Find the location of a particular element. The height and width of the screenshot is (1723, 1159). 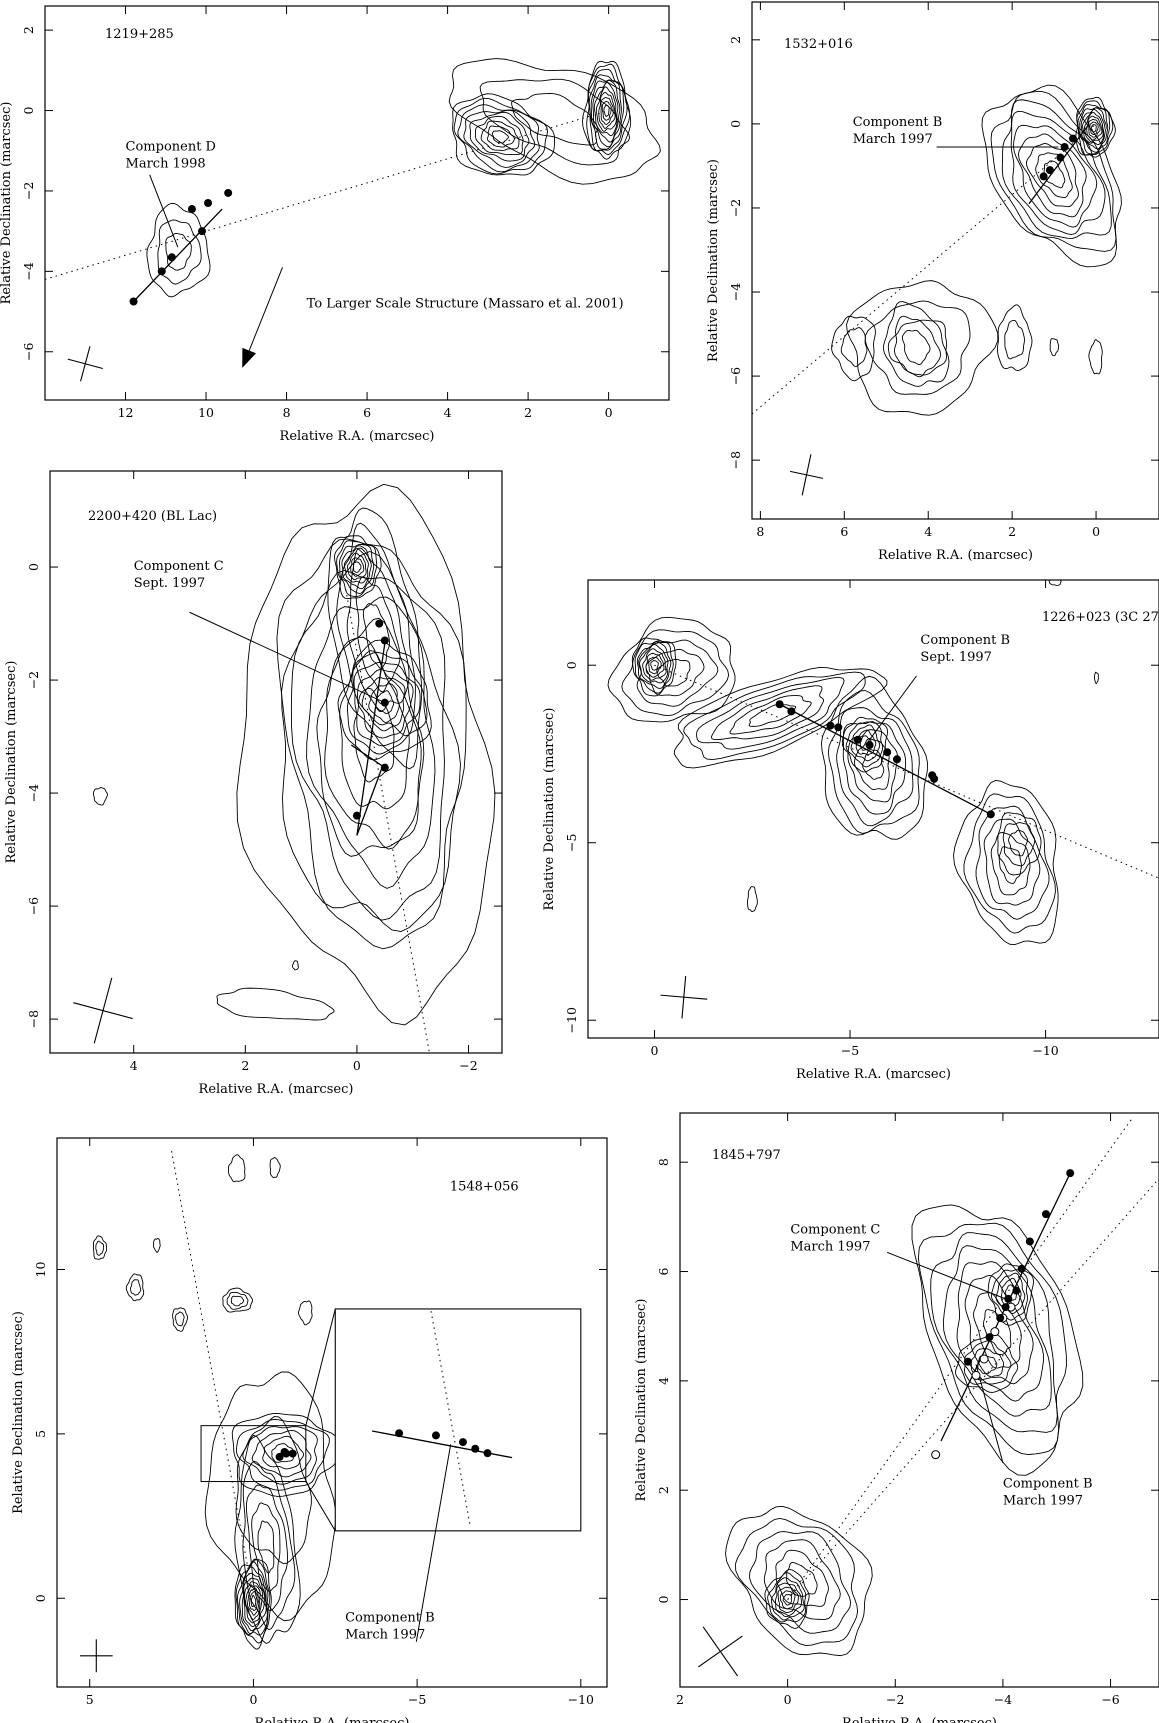

y-tick-label: −4 is located at coordinates (735, 292).